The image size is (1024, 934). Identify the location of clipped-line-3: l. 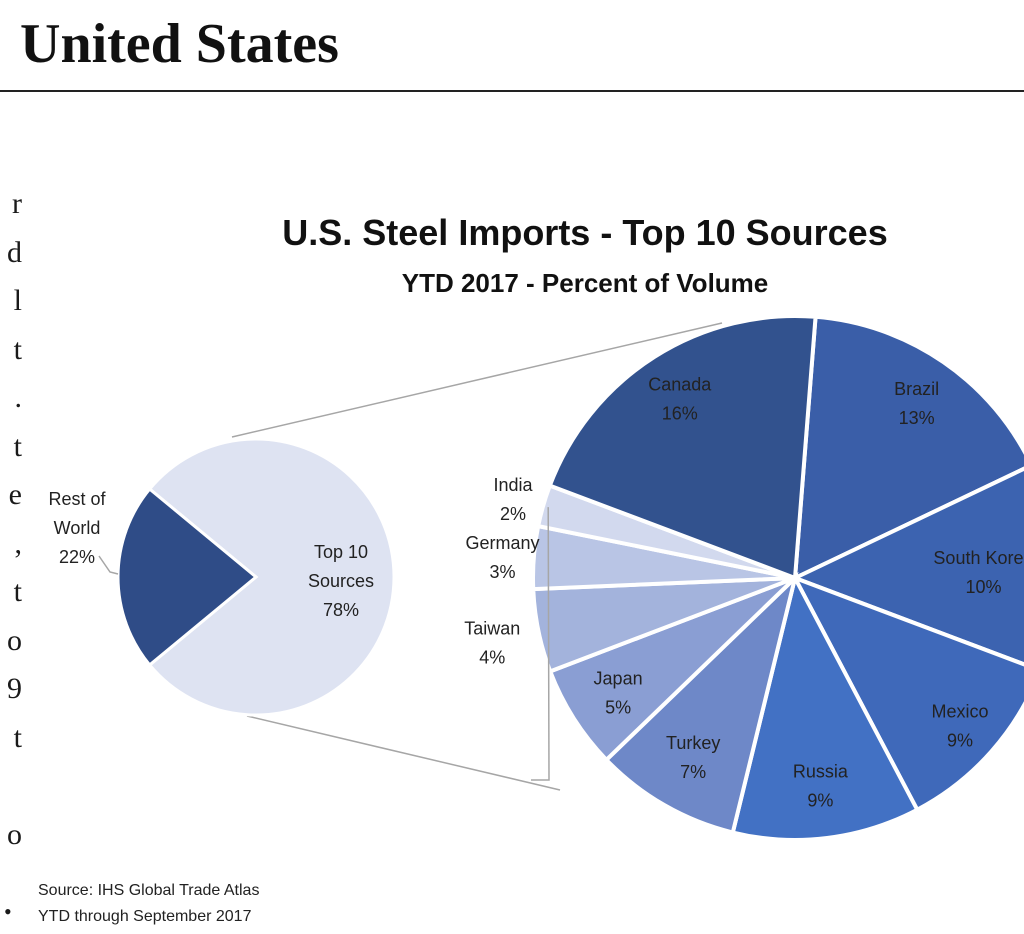
(17, 300).